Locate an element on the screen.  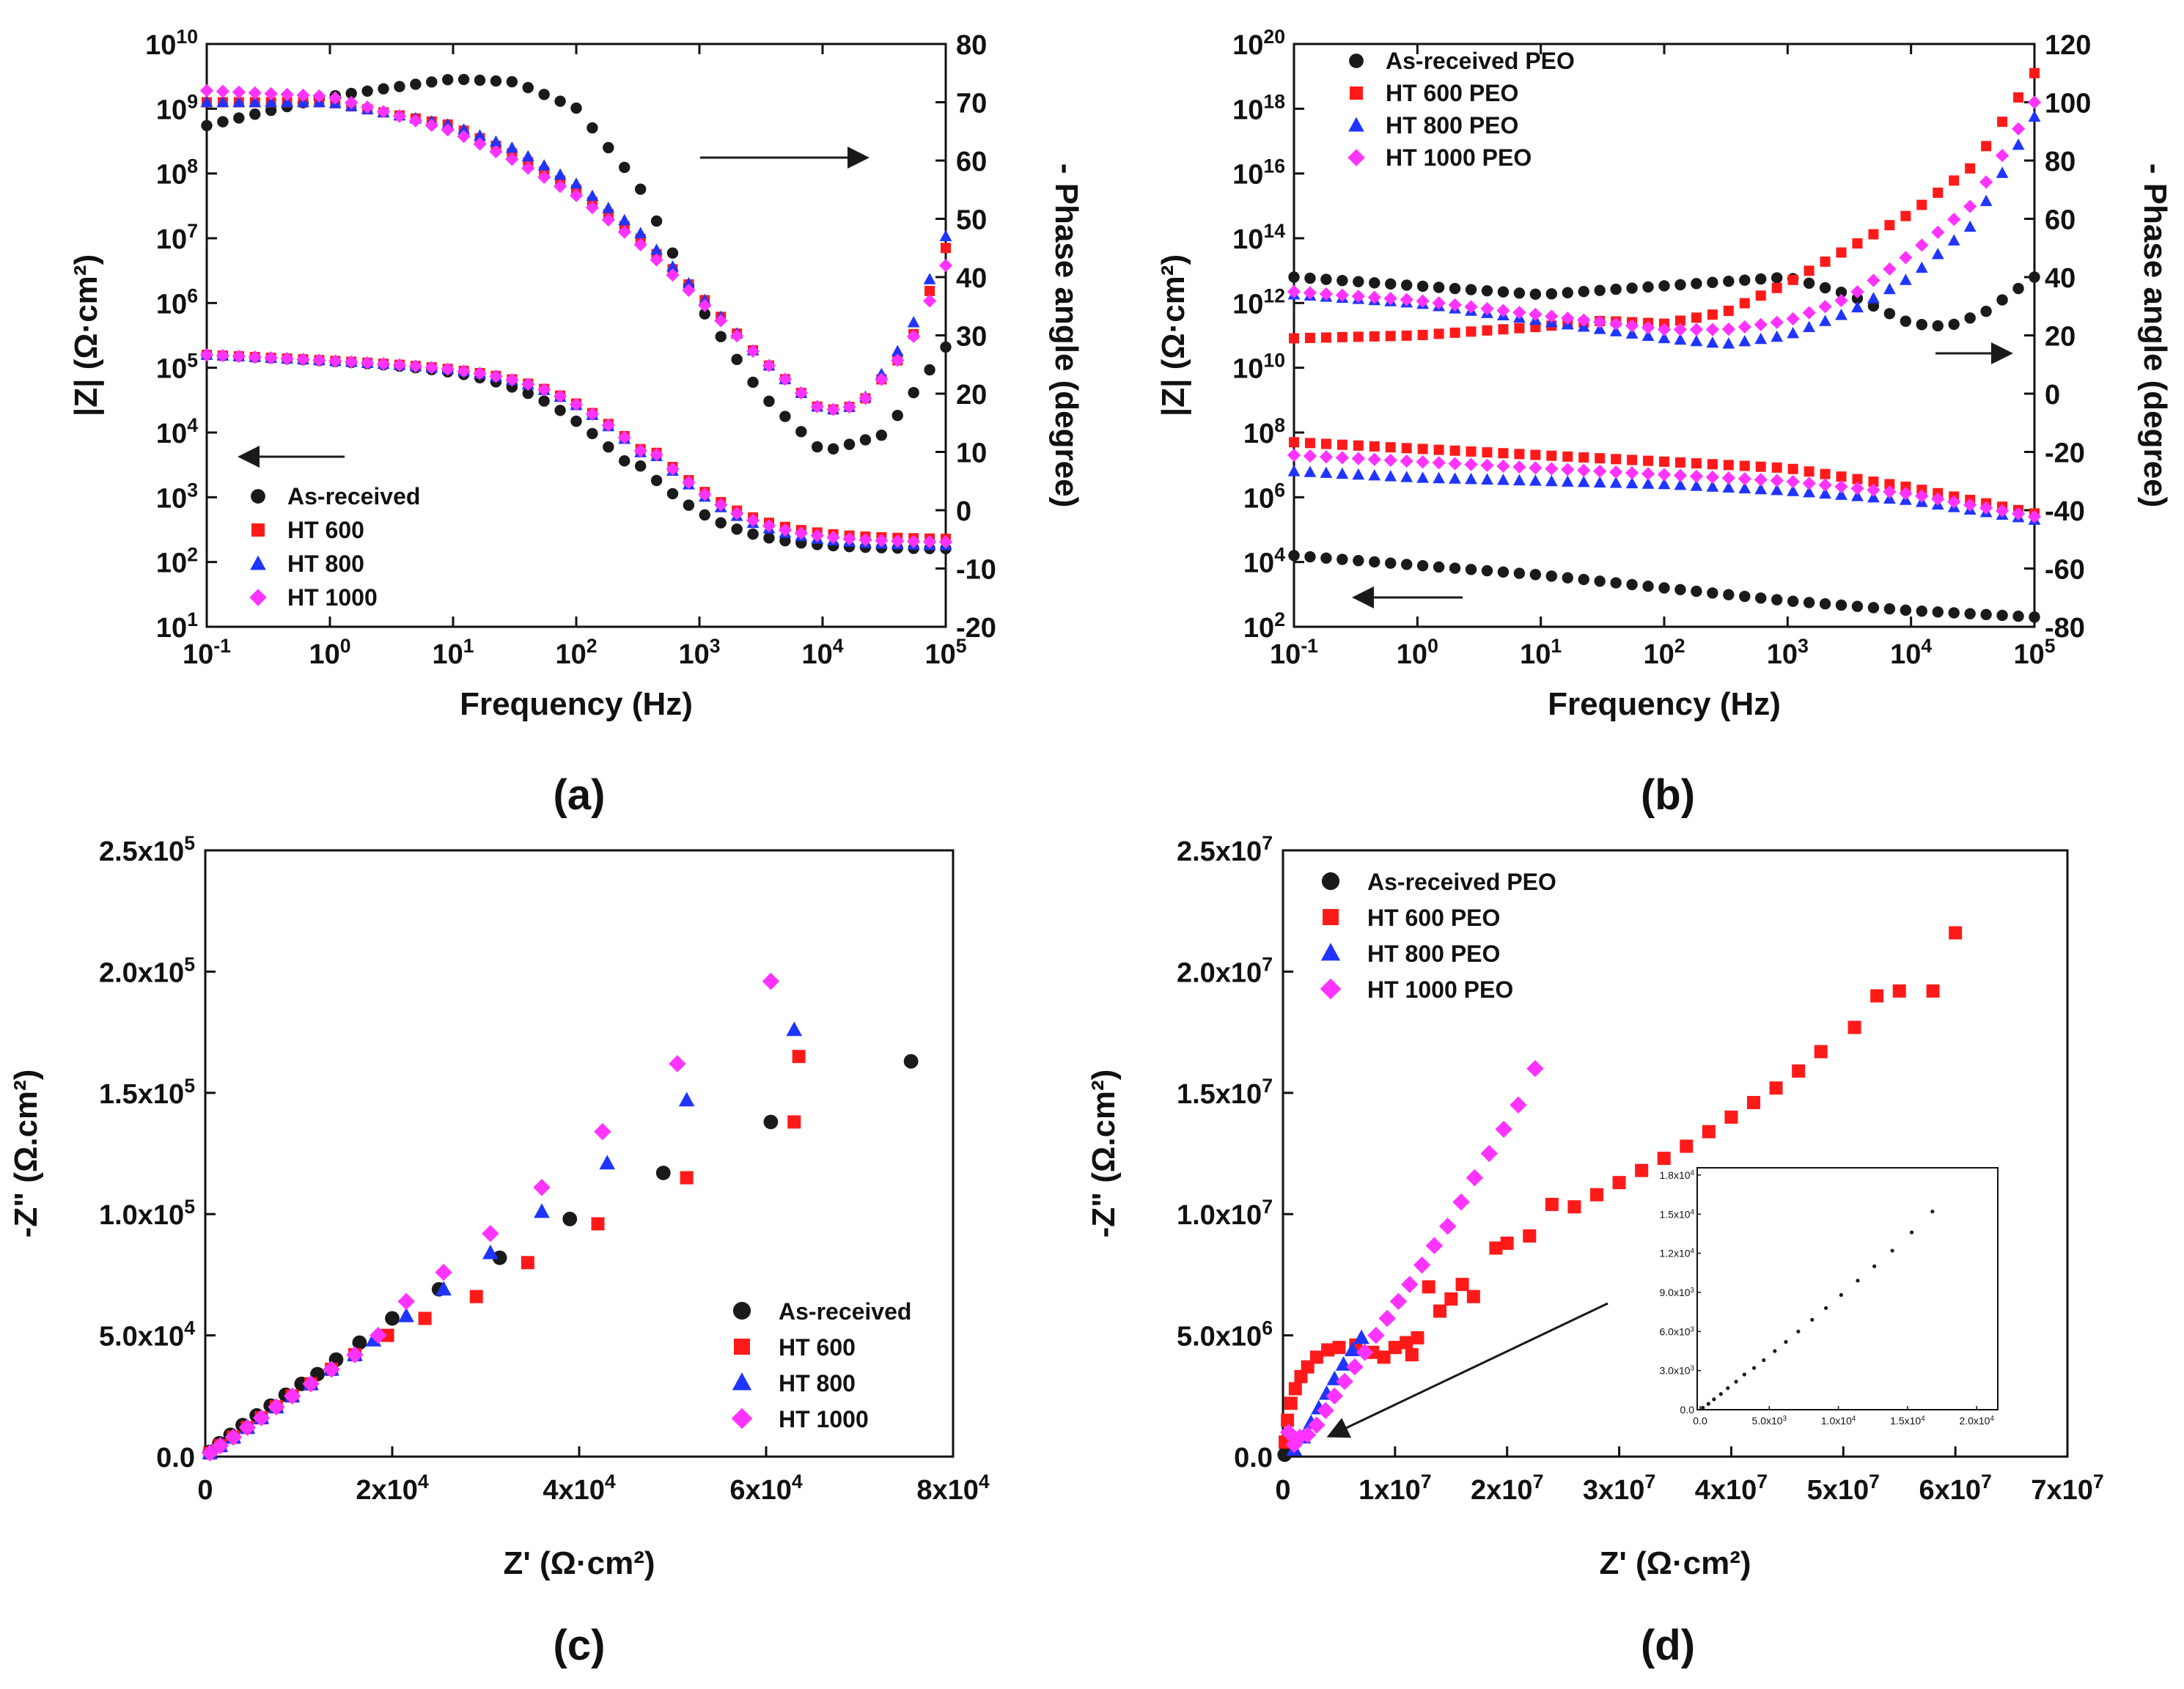
y2-tick-label: 20 is located at coordinates (971, 396).